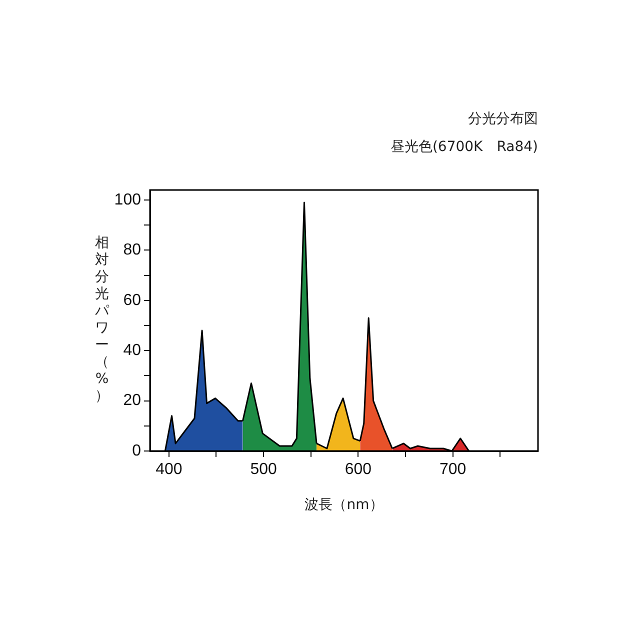 The width and height of the screenshot is (640, 640). Describe the element at coordinates (132, 300) in the screenshot. I see `y-tick-label: 60` at that location.